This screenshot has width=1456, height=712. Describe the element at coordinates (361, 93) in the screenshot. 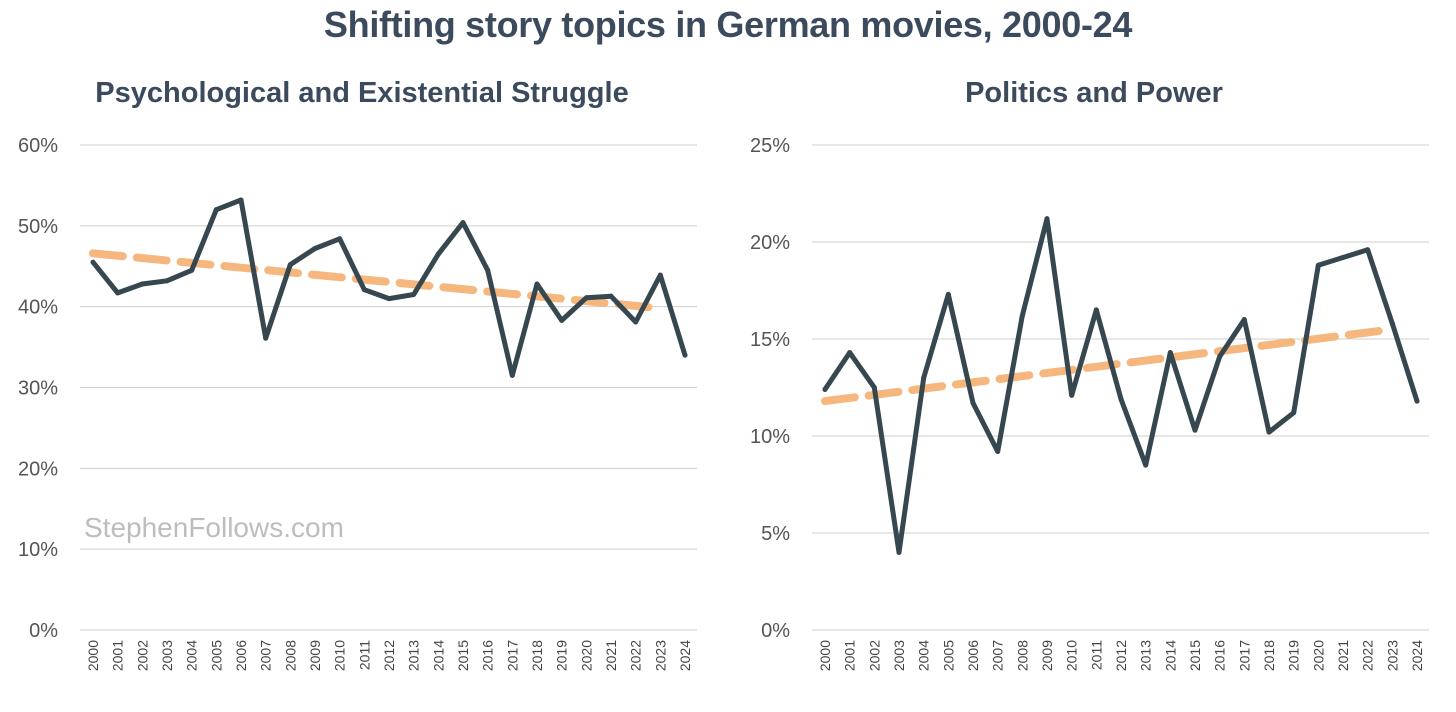

I see `chart-title: Psychological and Existential Struggle` at that location.